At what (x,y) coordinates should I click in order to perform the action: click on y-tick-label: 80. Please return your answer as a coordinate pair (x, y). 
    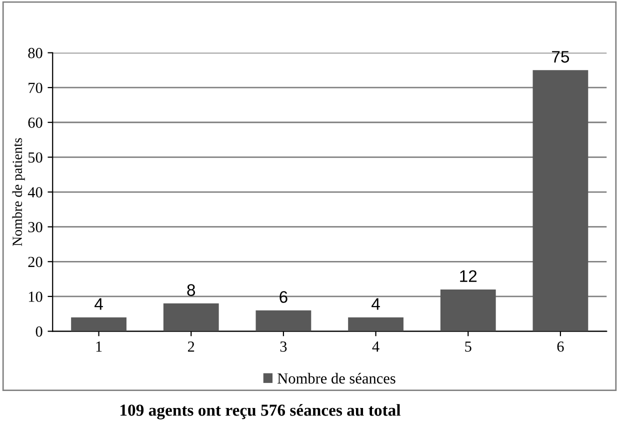
    Looking at the image, I should click on (35, 53).